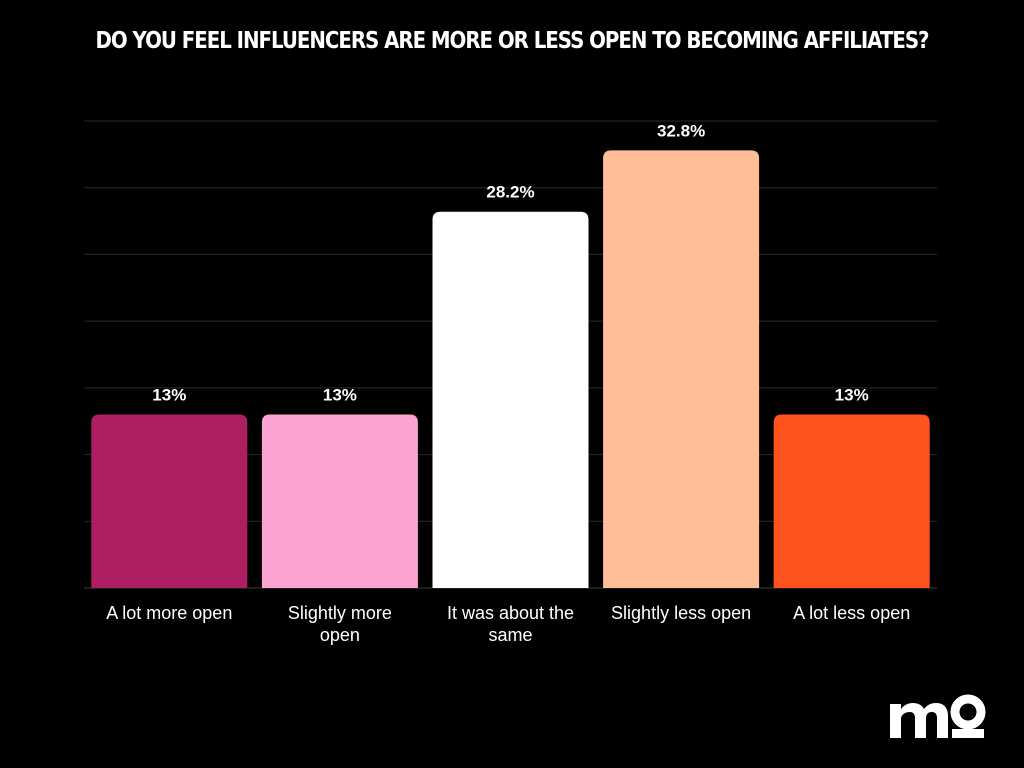 The height and width of the screenshot is (768, 1024). I want to click on category-label-line: same, so click(510, 635).